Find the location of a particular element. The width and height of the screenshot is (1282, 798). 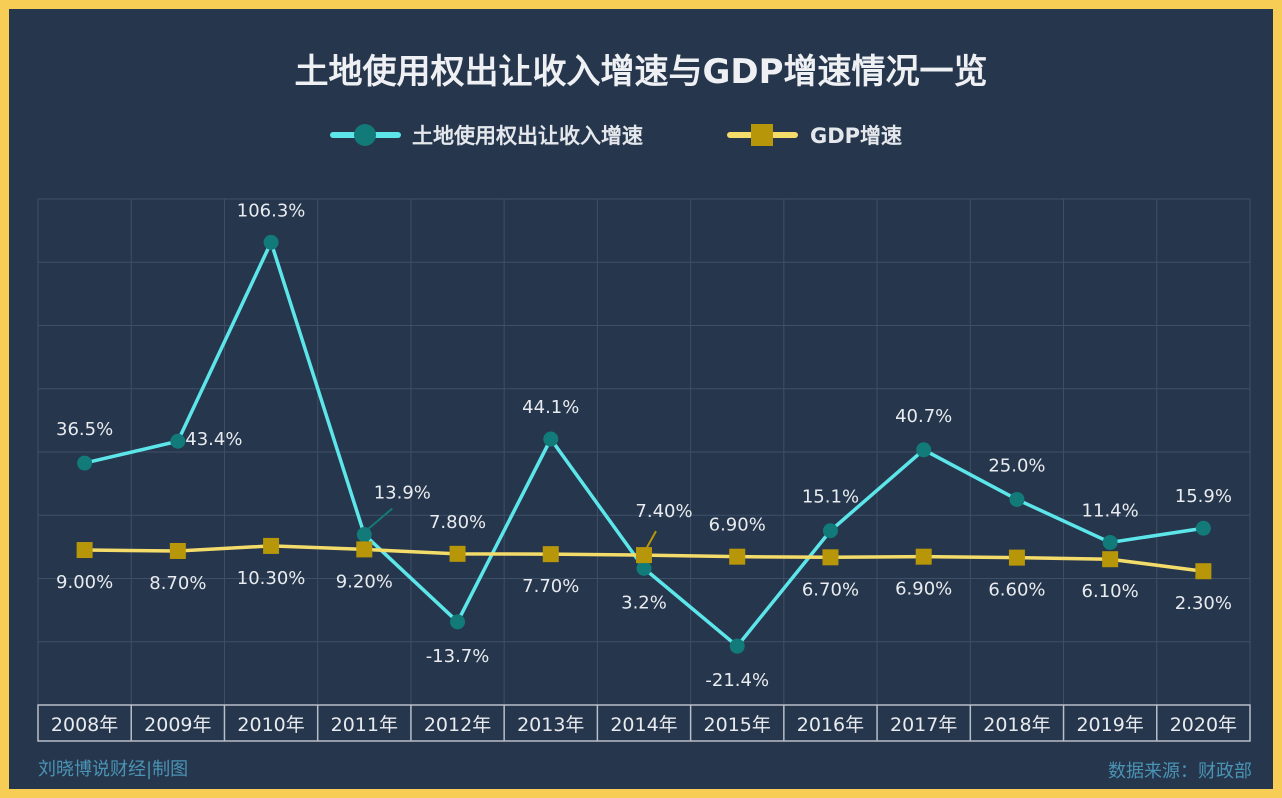

x-tick-label: 2012年 is located at coordinates (457, 725).